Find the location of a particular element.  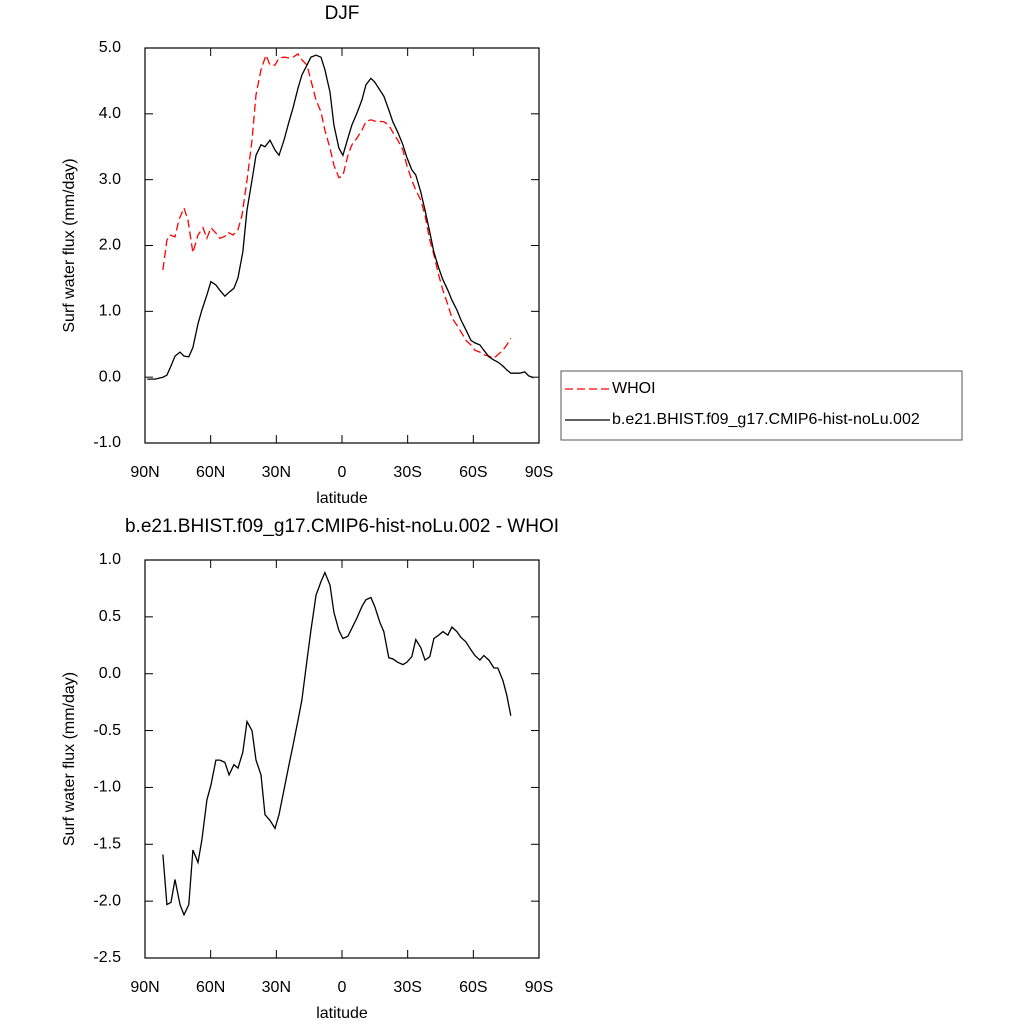

legend-label: WHOI is located at coordinates (634, 388).